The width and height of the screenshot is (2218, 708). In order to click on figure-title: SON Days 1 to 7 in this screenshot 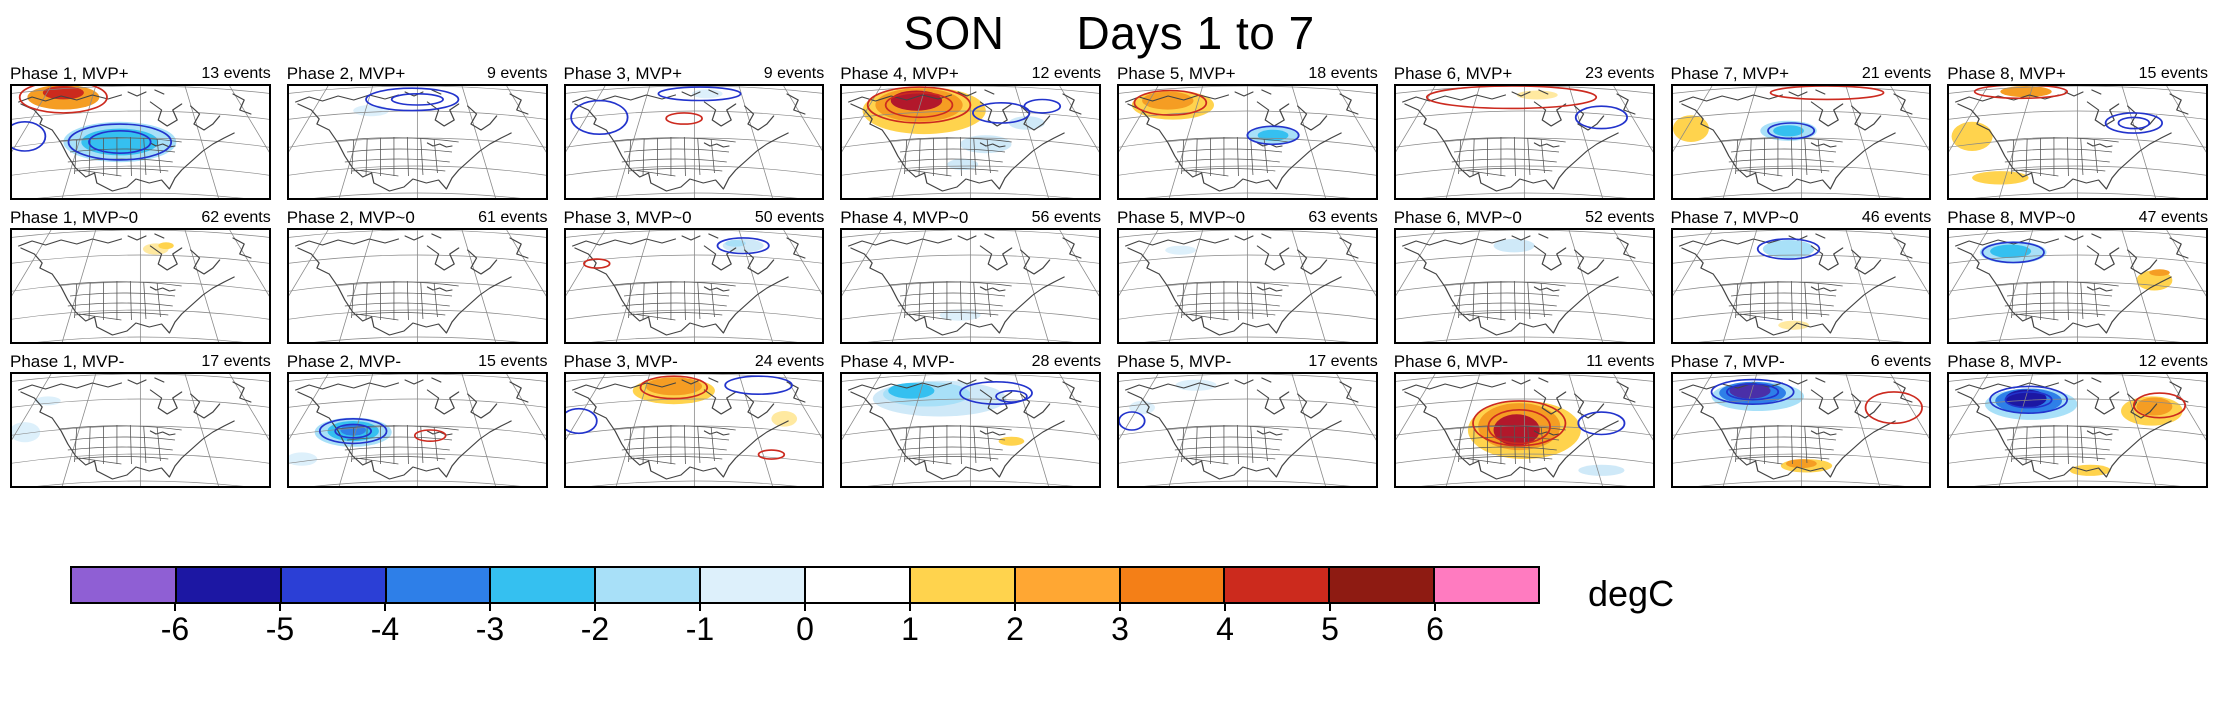, I will do `click(1109, 29)`.